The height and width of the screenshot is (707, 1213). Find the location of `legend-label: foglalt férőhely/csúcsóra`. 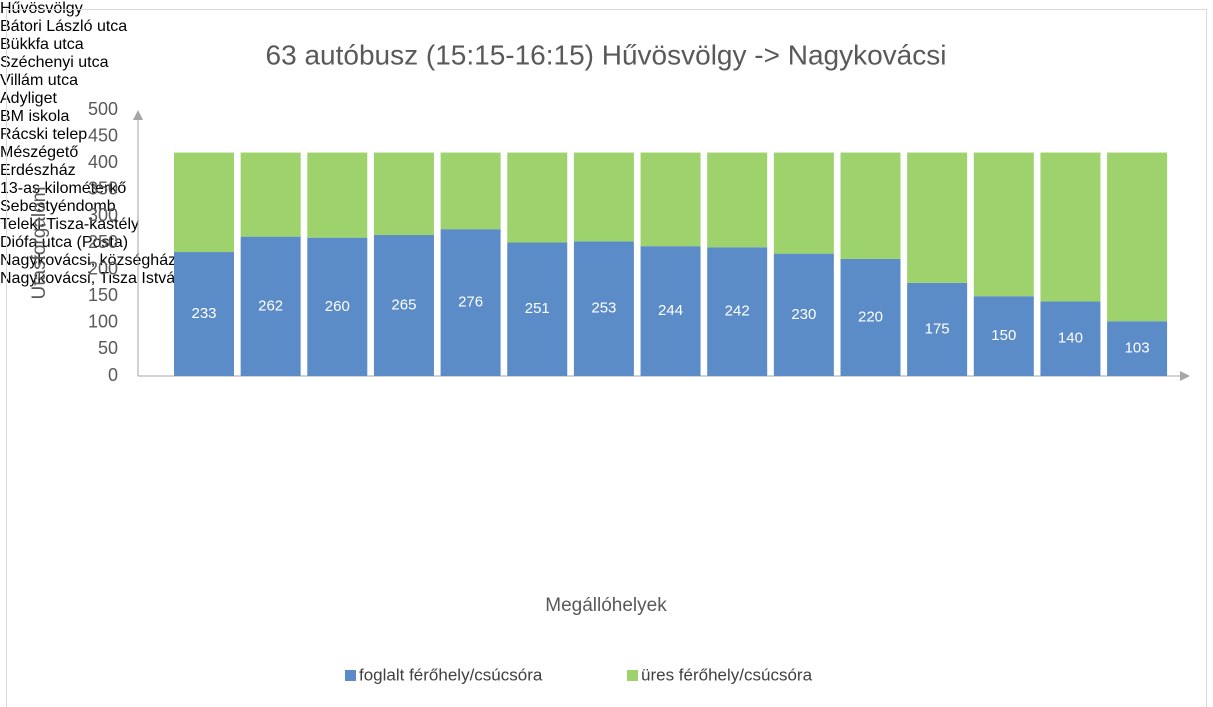

legend-label: foglalt férőhely/csúcsóra is located at coordinates (451, 674).